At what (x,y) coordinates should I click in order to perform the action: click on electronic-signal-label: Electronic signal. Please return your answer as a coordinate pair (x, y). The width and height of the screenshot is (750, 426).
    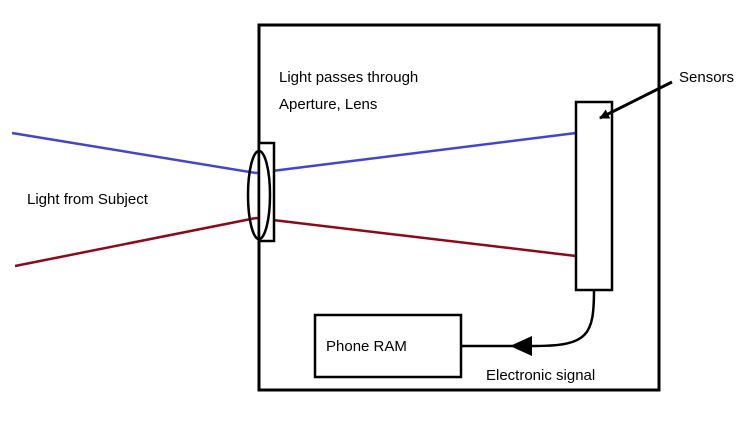
    Looking at the image, I should click on (541, 375).